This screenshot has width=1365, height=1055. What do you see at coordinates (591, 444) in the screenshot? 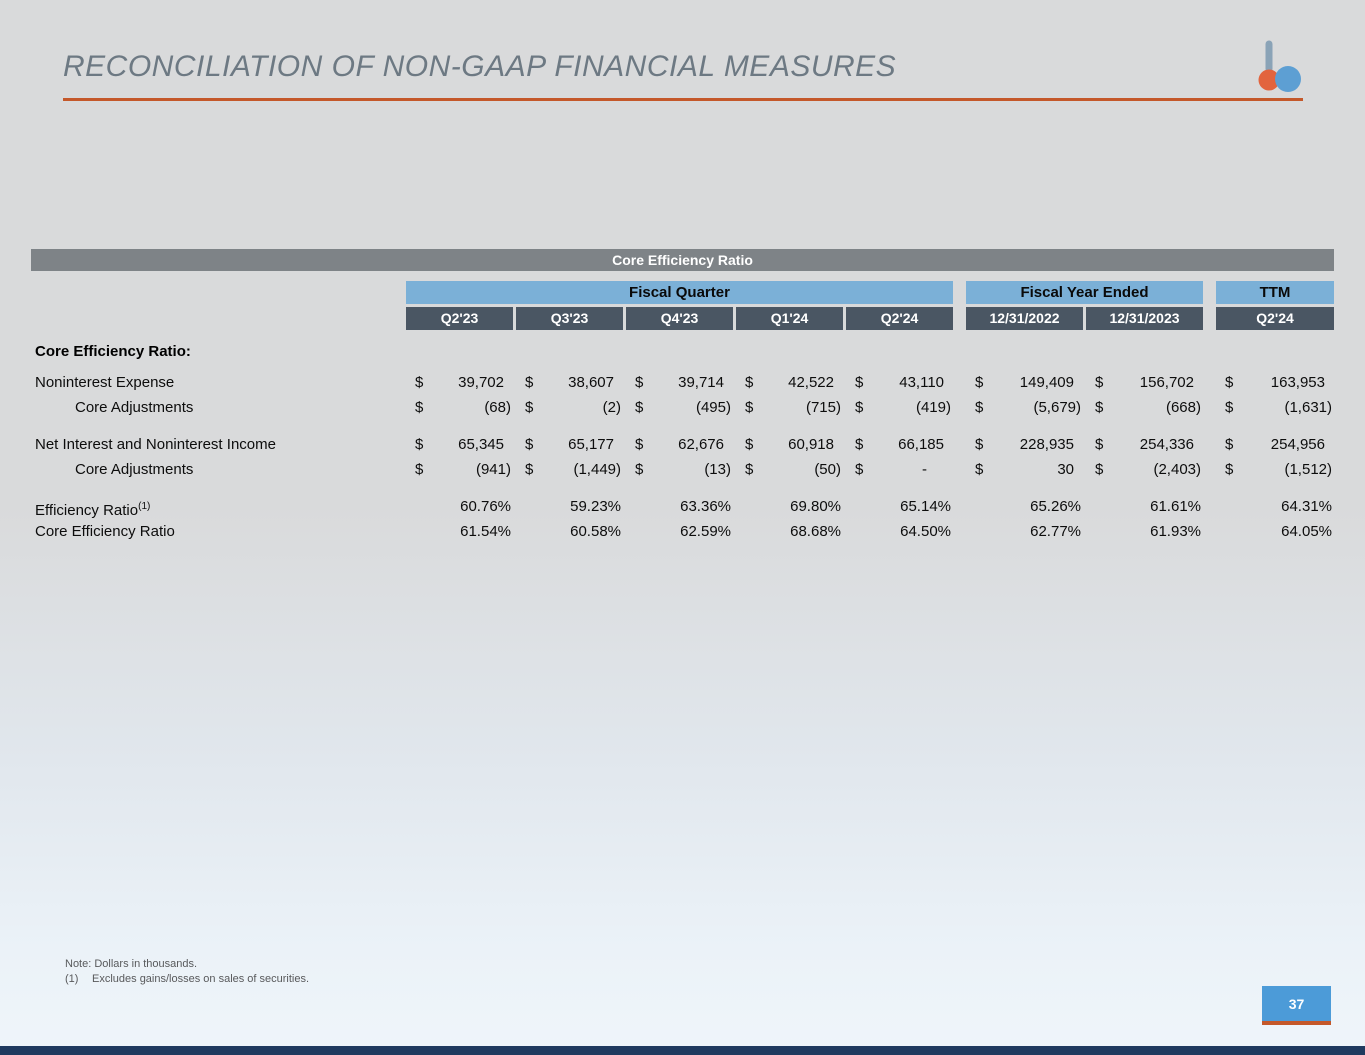
I see `value-text: 65,177` at bounding box center [591, 444].